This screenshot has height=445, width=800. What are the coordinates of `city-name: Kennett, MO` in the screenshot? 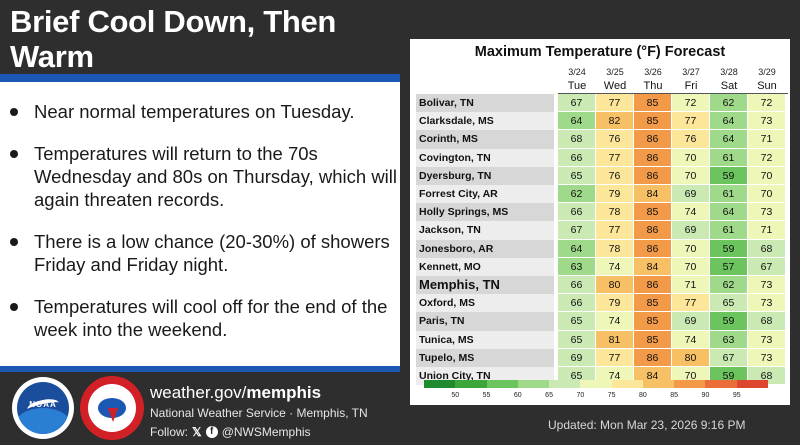 It's located at (485, 266).